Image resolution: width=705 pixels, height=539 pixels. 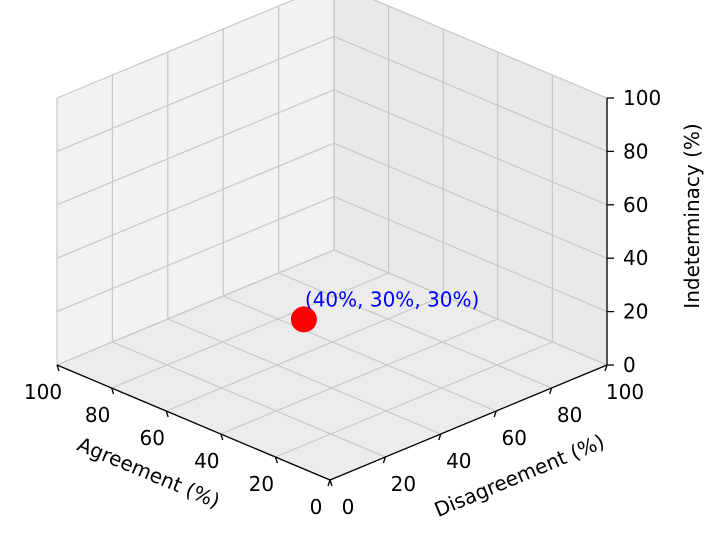 I want to click on y-tick-label: 80, so click(x=569, y=415).